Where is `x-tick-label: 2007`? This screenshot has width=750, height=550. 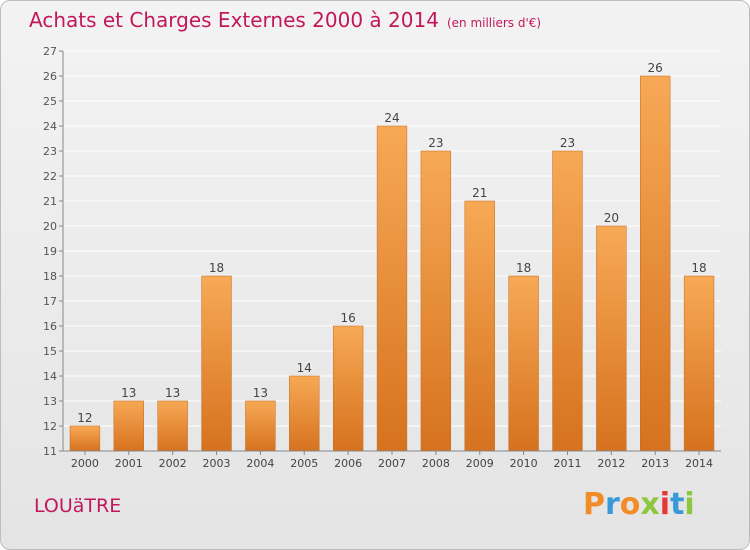
x-tick-label: 2007 is located at coordinates (392, 463).